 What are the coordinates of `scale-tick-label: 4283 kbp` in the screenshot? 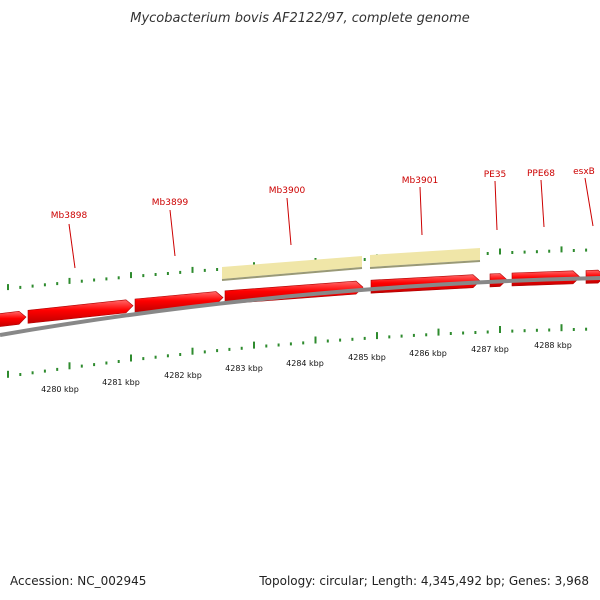 It's located at (244, 368).